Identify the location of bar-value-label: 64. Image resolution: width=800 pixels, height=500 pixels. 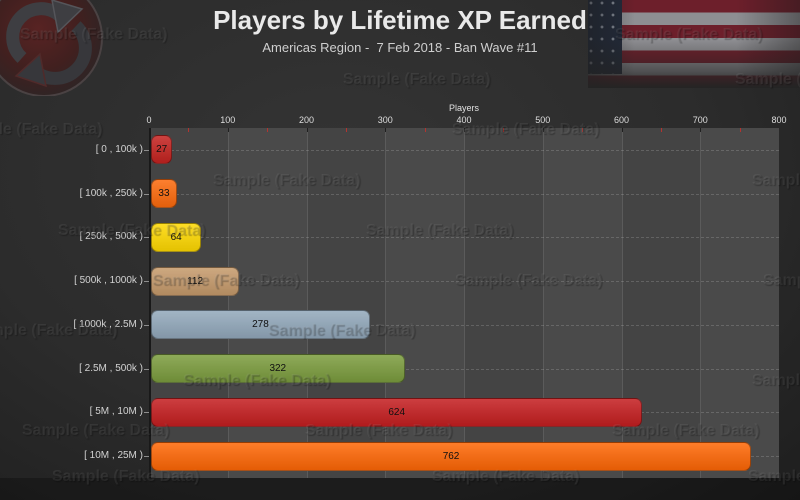
(176, 237).